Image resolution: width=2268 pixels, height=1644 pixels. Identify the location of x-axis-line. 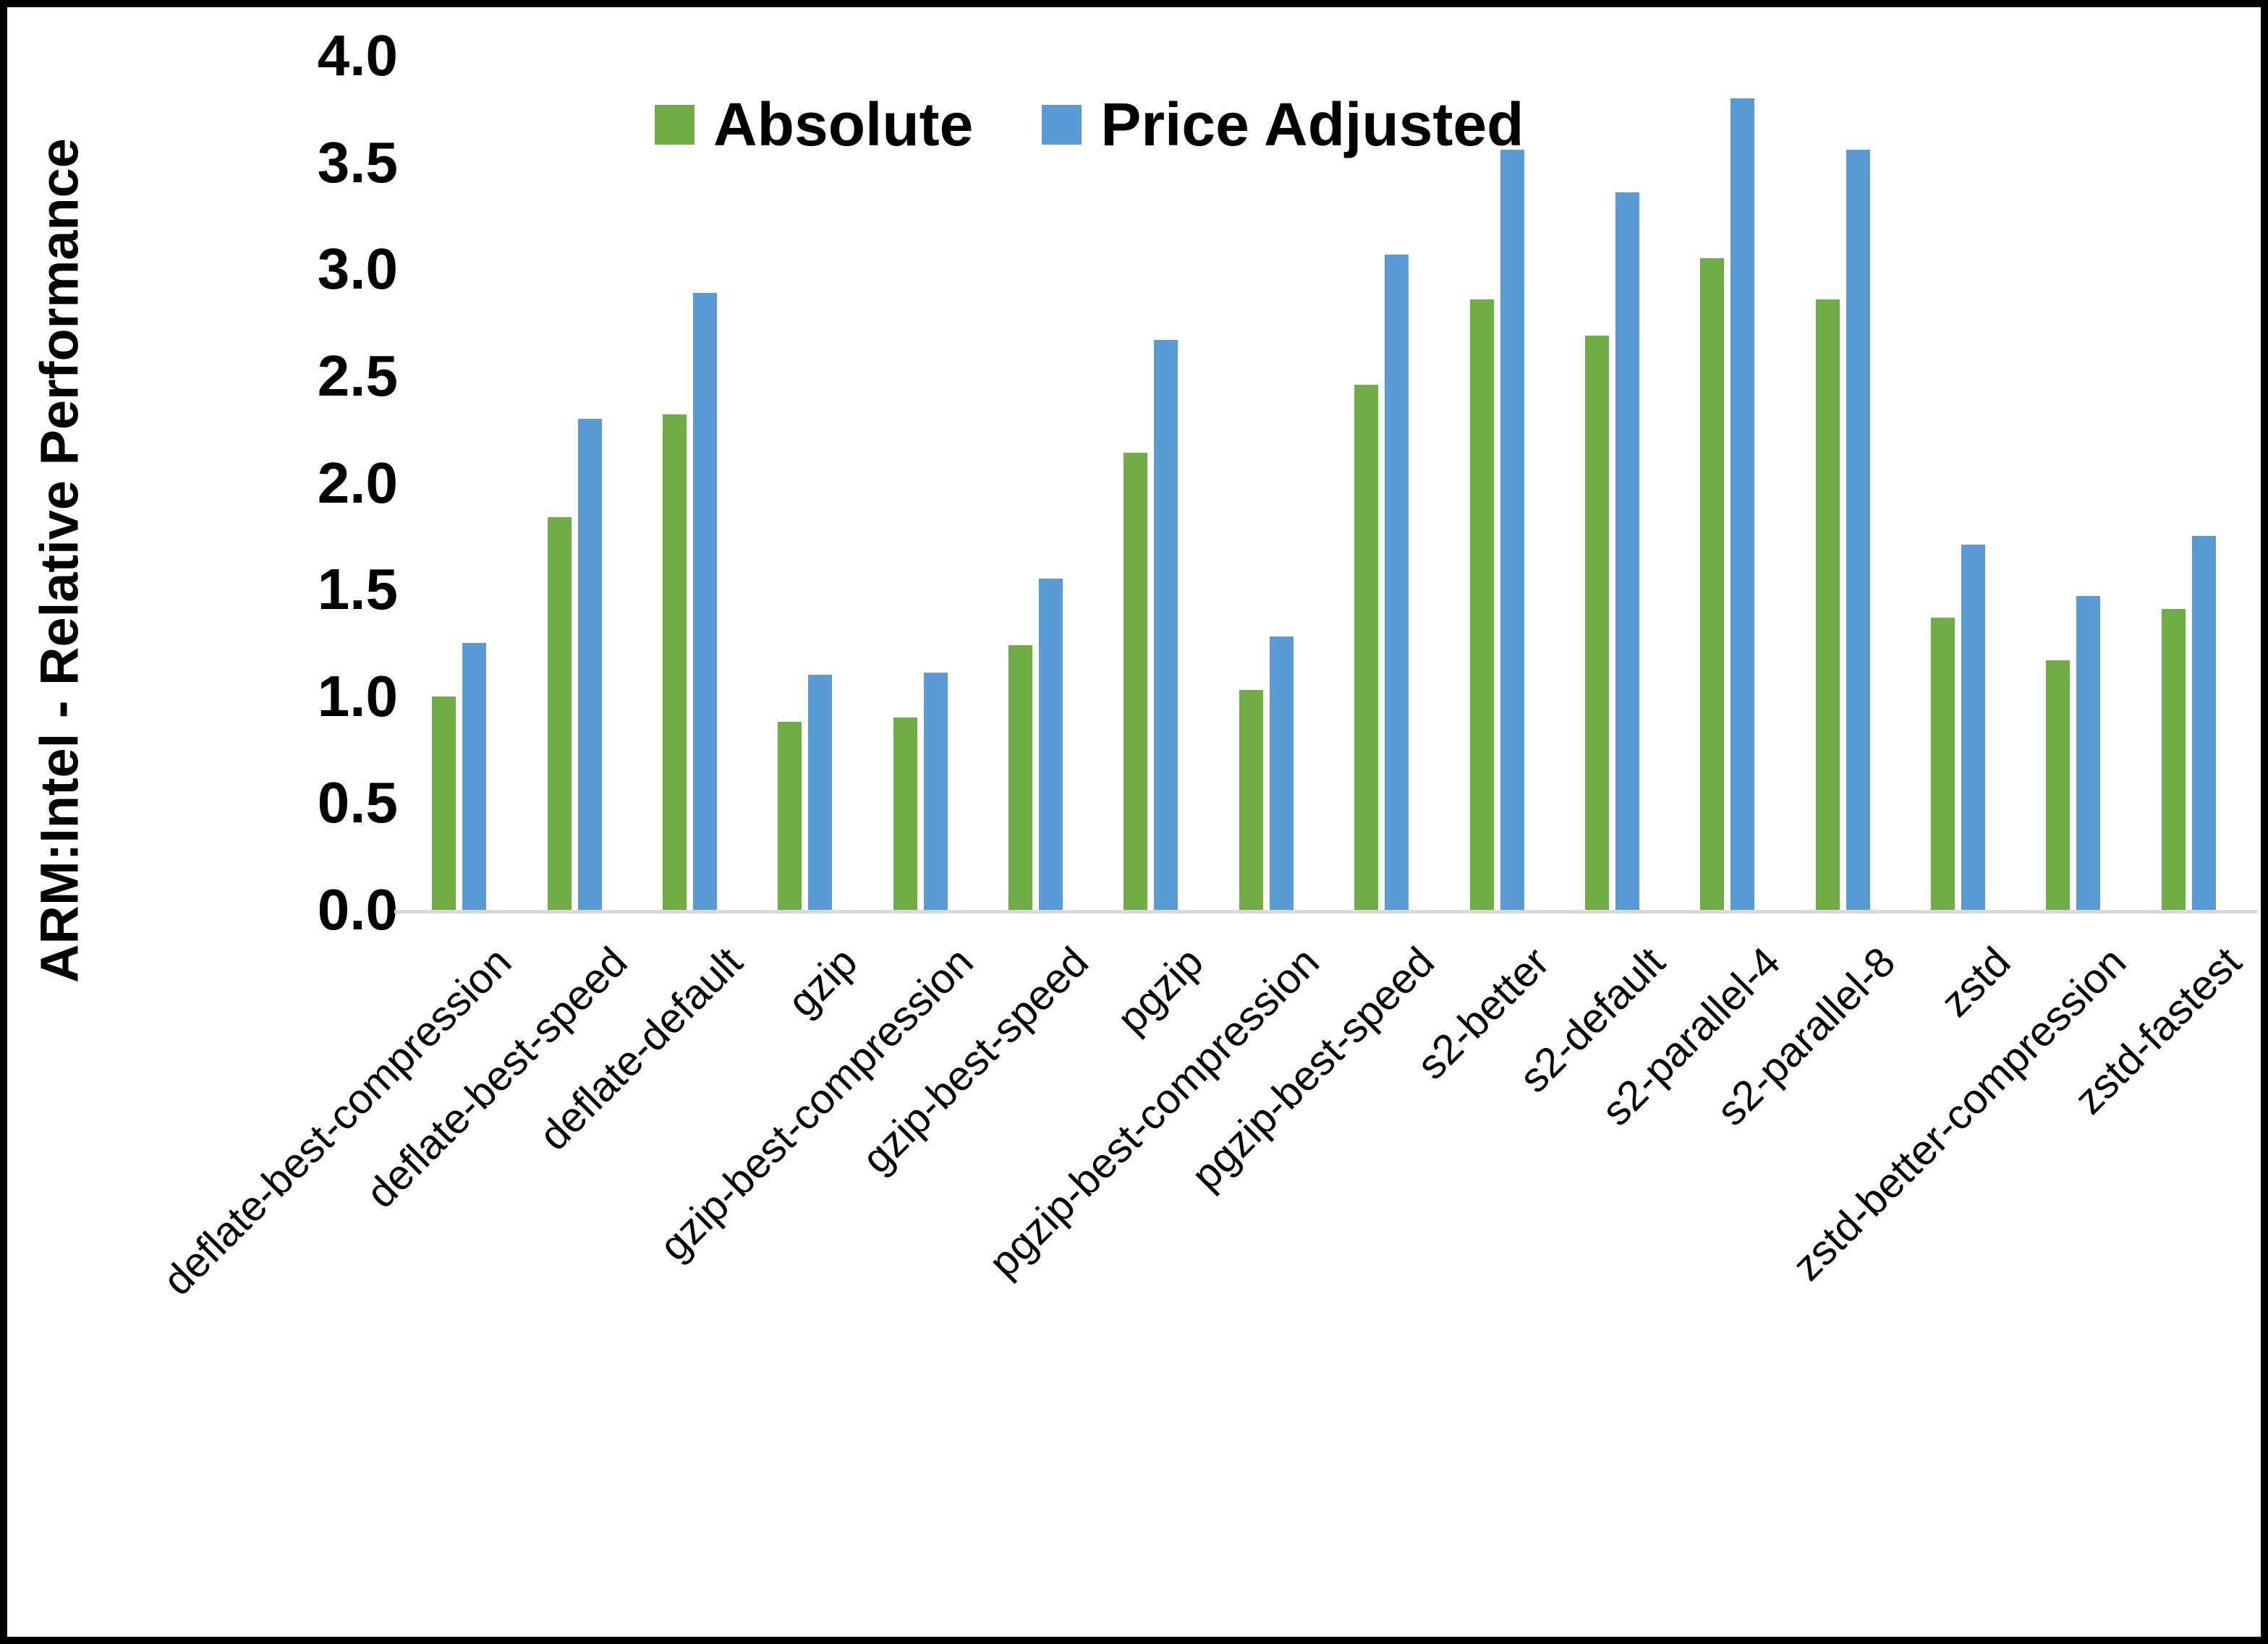
(1325, 911).